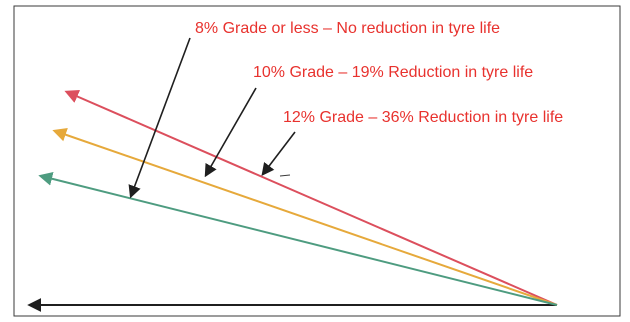 This screenshot has width=630, height=322. I want to click on label-grade-10: 10% Grade – 19% Reduction in tyre life, so click(393, 72).